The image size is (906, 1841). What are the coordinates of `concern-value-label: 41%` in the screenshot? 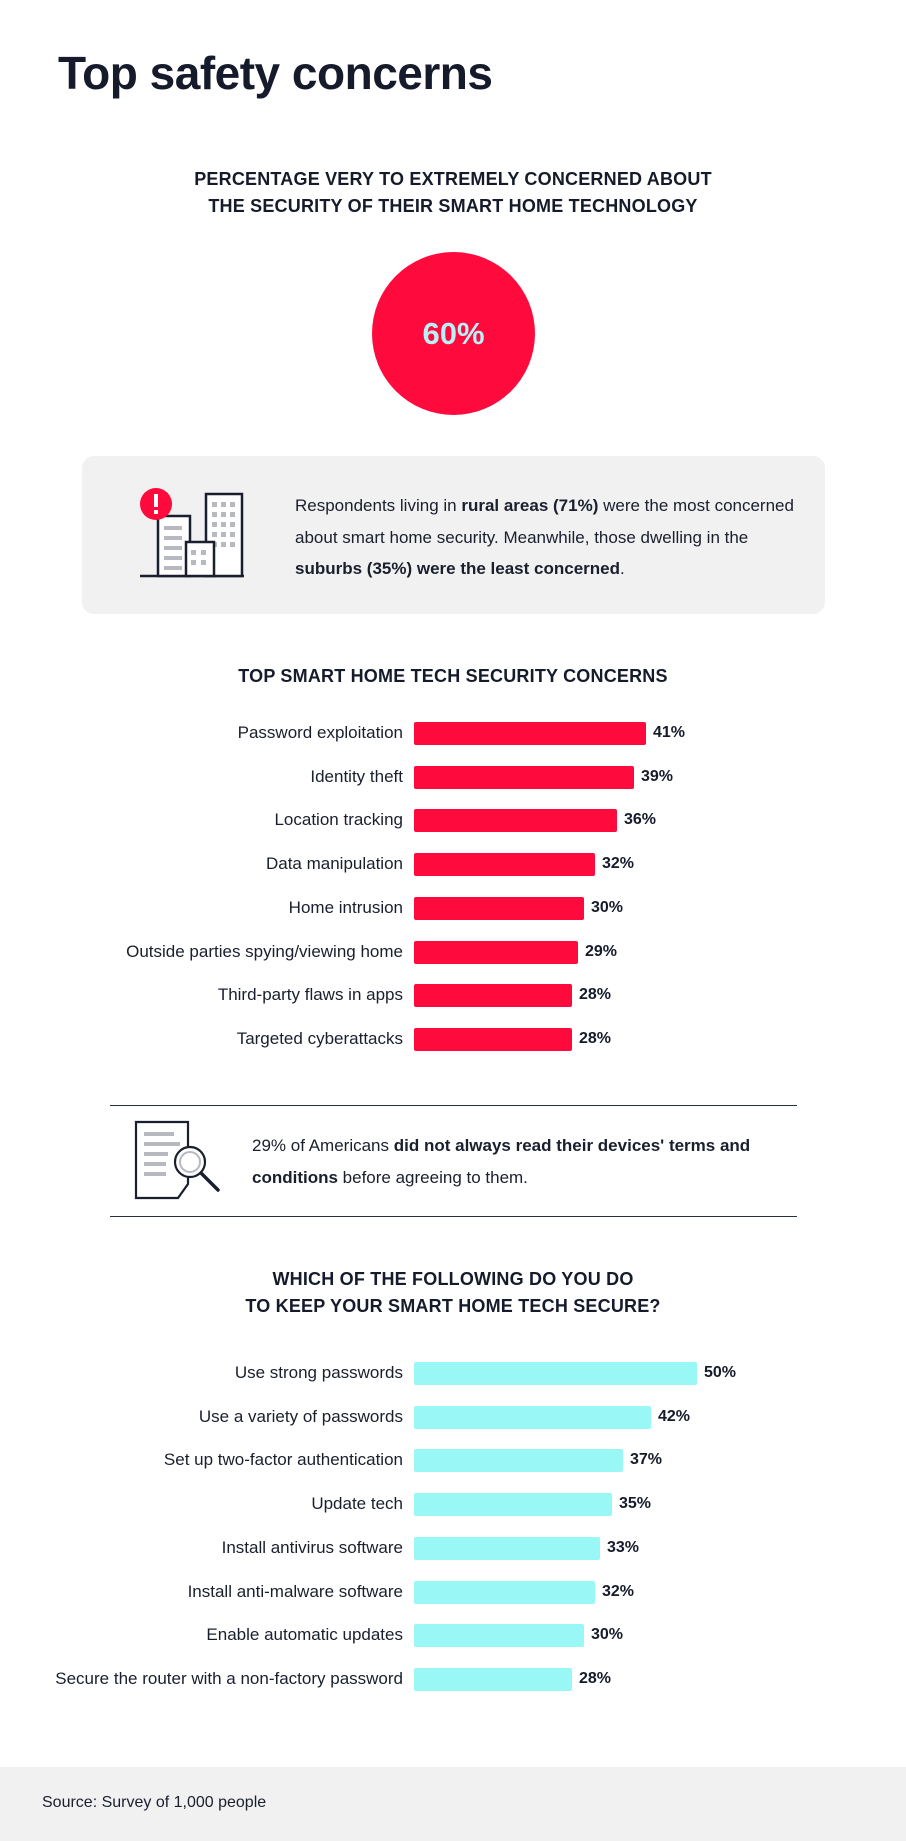 It's located at (669, 732).